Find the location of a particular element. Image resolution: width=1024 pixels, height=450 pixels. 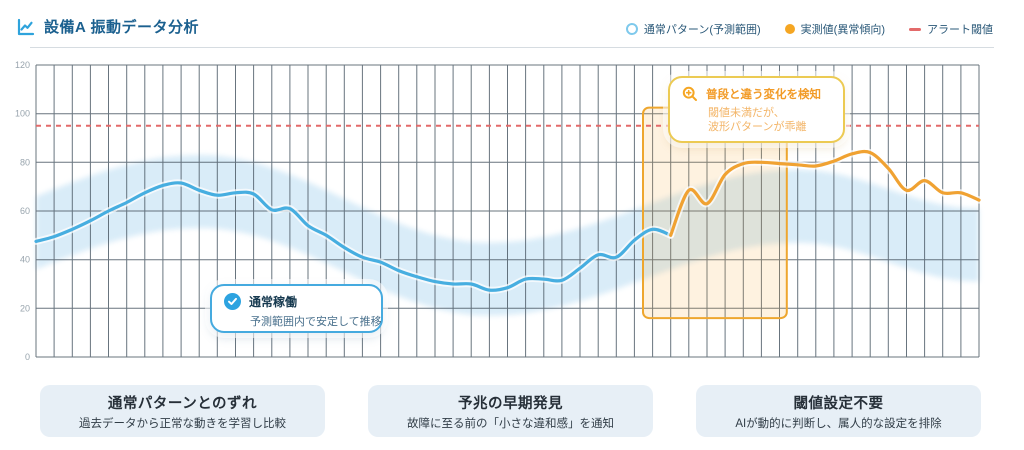

benefit-card-early-detection: 予兆の早期発見 故障に至る前の「小さな違和感」を通知 is located at coordinates (510, 411).